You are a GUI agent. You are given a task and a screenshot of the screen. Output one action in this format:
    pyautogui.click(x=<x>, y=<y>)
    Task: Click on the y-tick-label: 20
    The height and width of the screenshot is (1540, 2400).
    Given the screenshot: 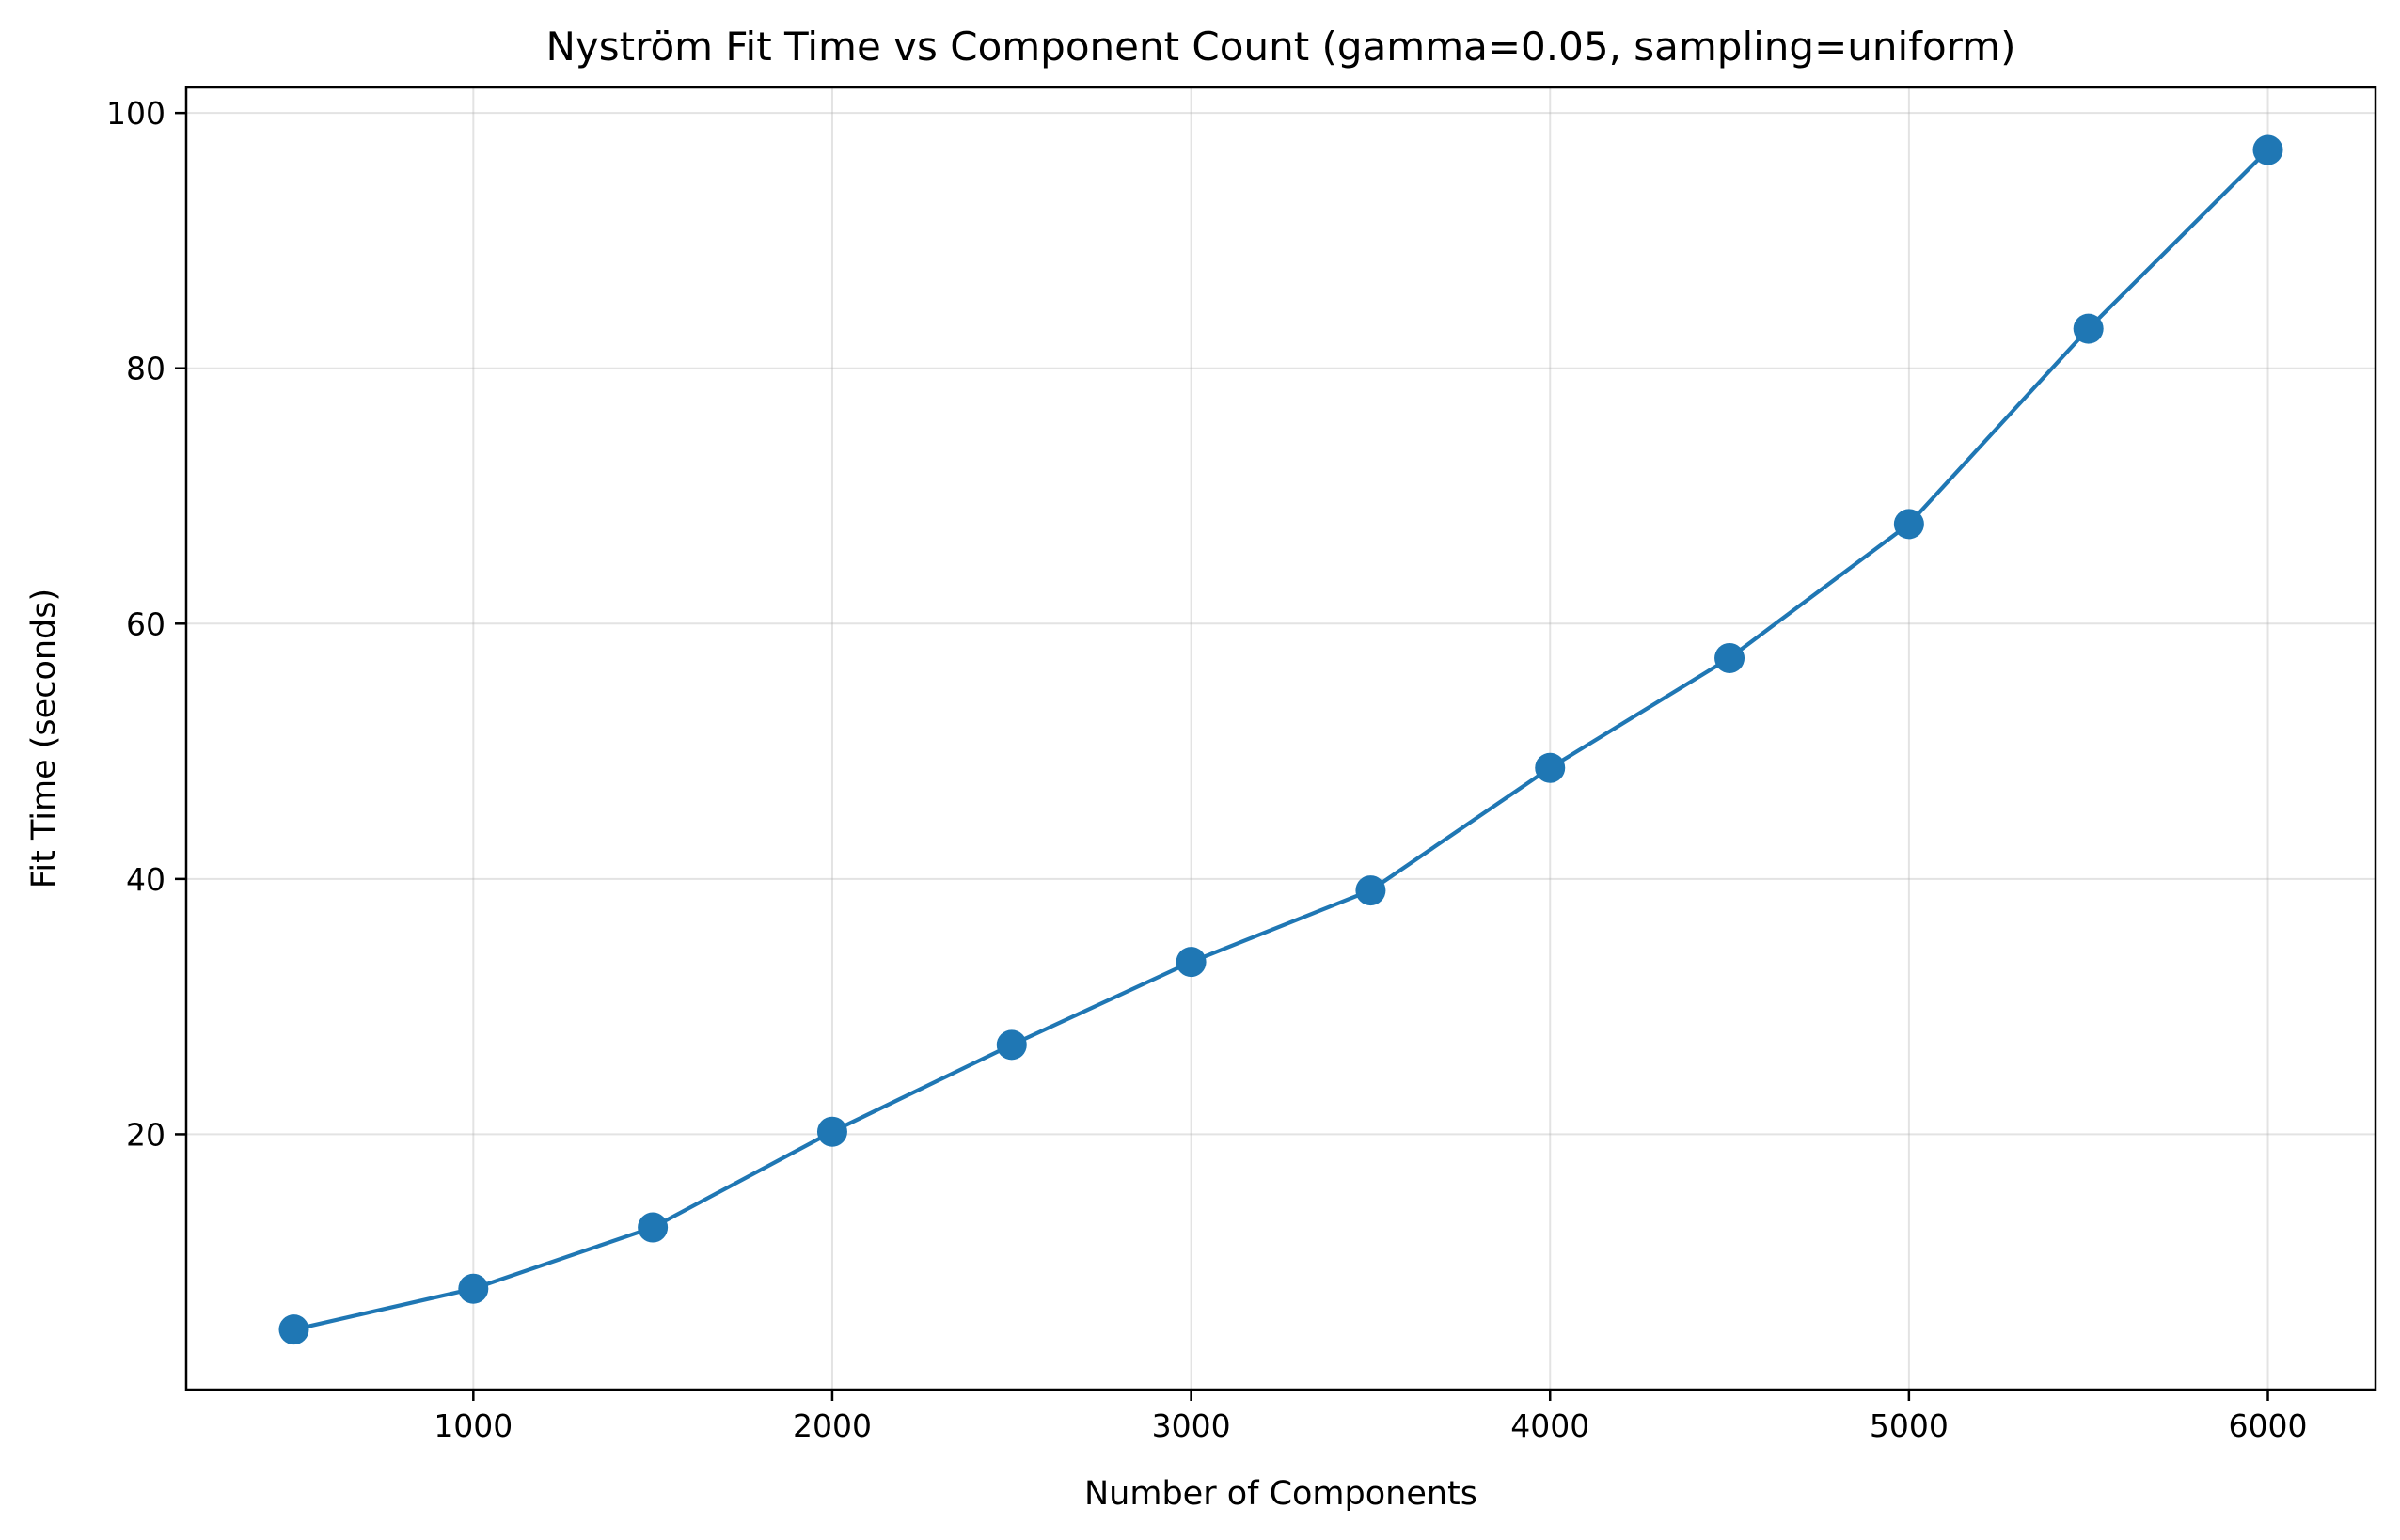 What is the action you would take?
    pyautogui.click(x=146, y=1134)
    